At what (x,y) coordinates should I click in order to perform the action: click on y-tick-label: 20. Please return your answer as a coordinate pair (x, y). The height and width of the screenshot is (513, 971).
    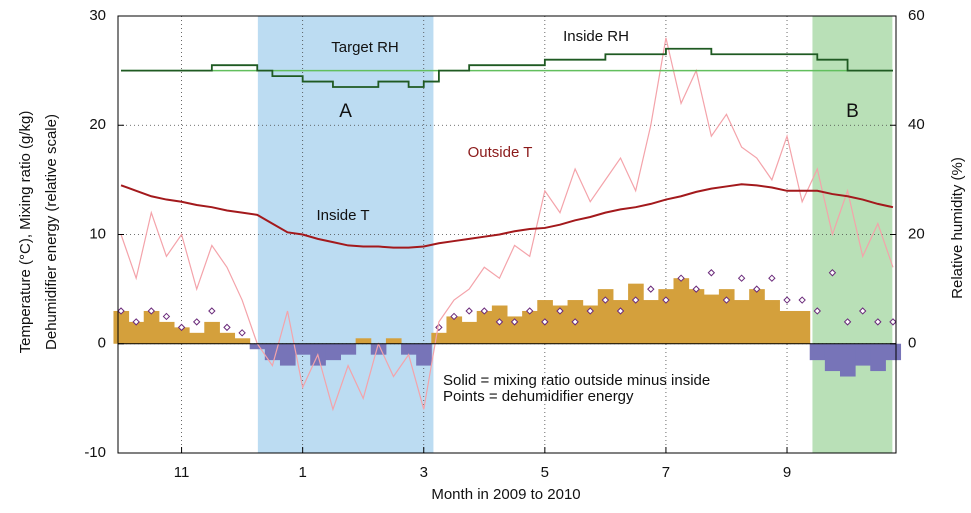
    Looking at the image, I should click on (97, 124).